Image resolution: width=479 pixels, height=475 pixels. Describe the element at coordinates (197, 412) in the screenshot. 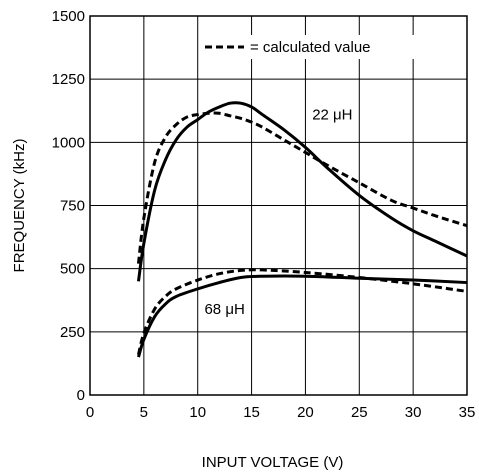

I see `x-tick-label: 10` at that location.